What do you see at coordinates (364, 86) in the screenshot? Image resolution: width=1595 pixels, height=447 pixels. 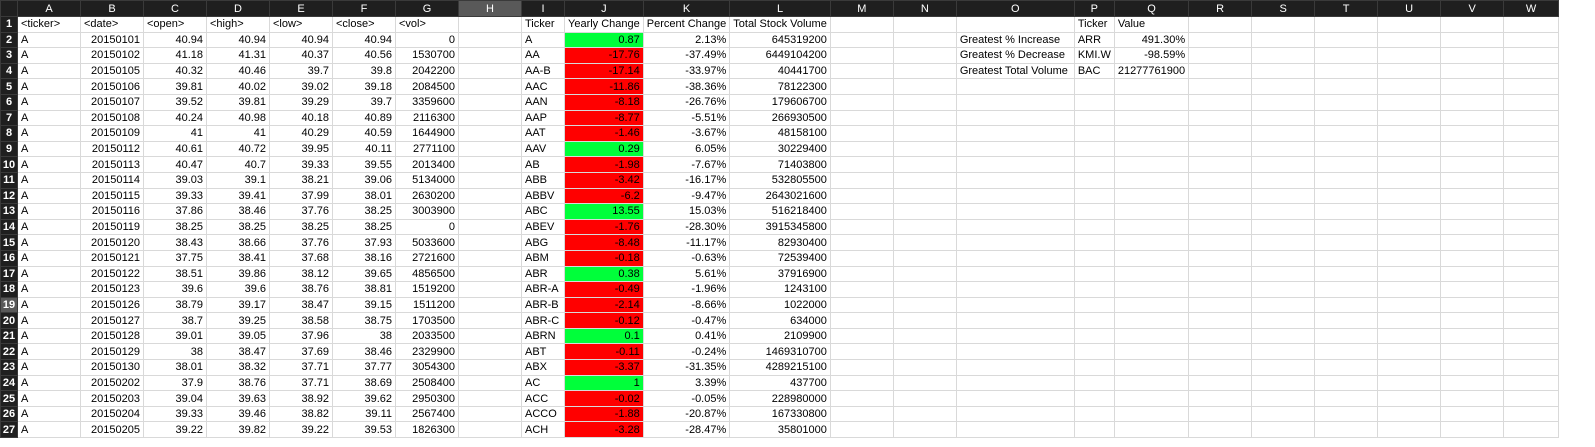 I see `cell: 39.18` at bounding box center [364, 86].